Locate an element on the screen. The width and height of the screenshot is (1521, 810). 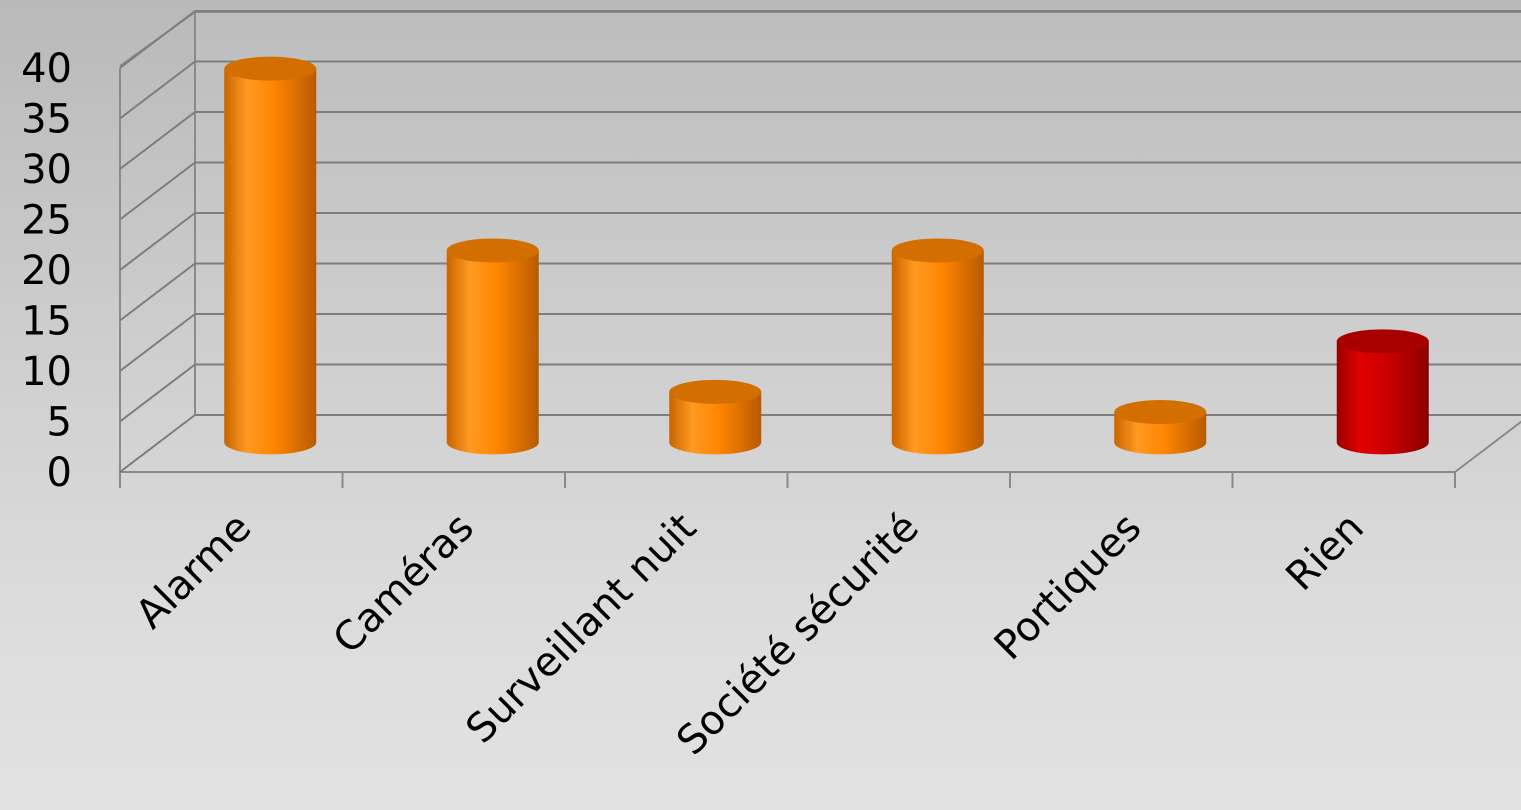
x-category-label-0: Alarme is located at coordinates (193, 571).